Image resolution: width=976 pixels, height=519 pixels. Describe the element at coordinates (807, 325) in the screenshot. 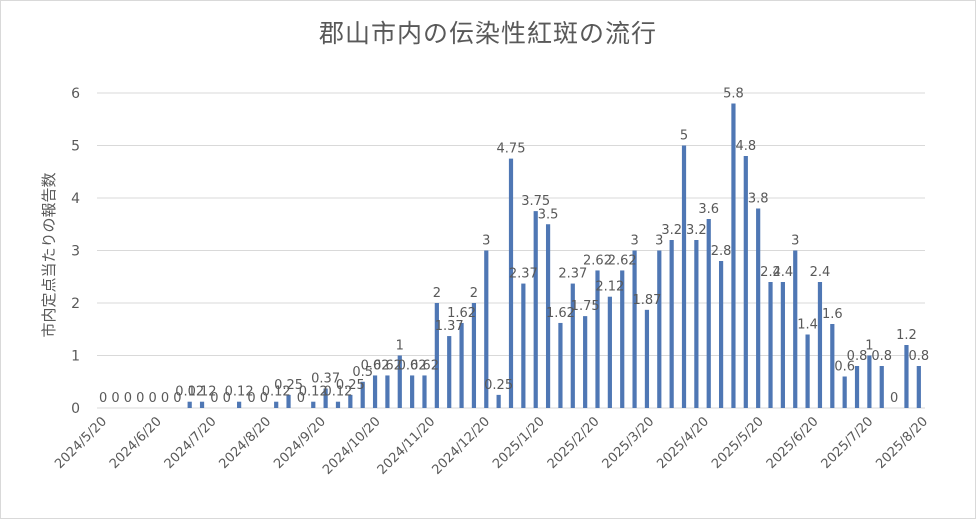

I see `data-label: 1.4` at that location.